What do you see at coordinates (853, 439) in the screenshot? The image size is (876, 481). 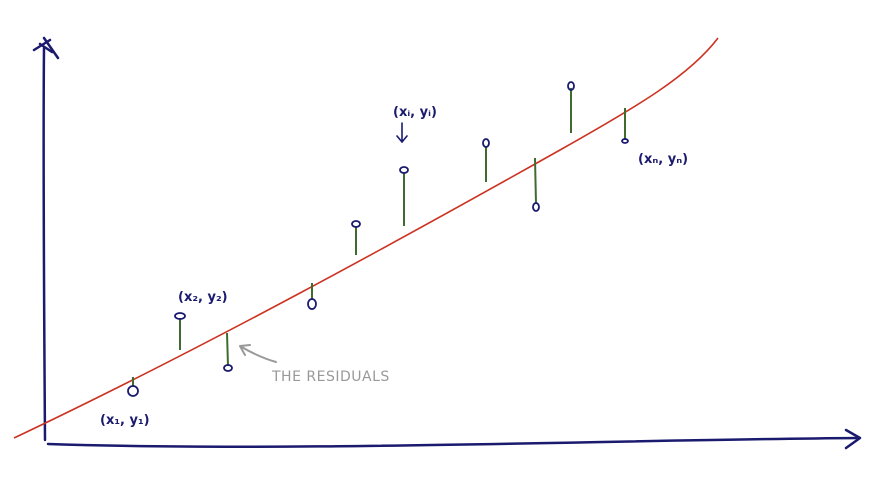 I see `x-axis-arrowhead` at bounding box center [853, 439].